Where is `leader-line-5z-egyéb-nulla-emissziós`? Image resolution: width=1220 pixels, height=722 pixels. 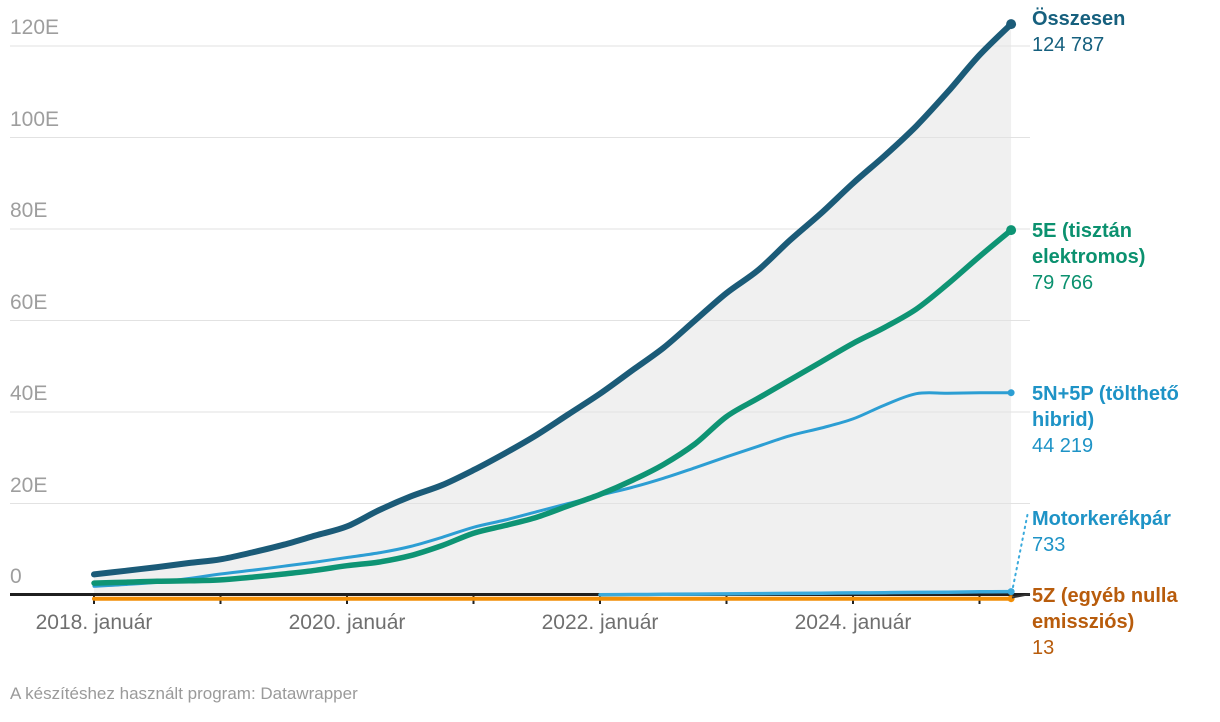
leader-line-5z-egyéb-nulla-emissziós is located at coordinates (1021, 596).